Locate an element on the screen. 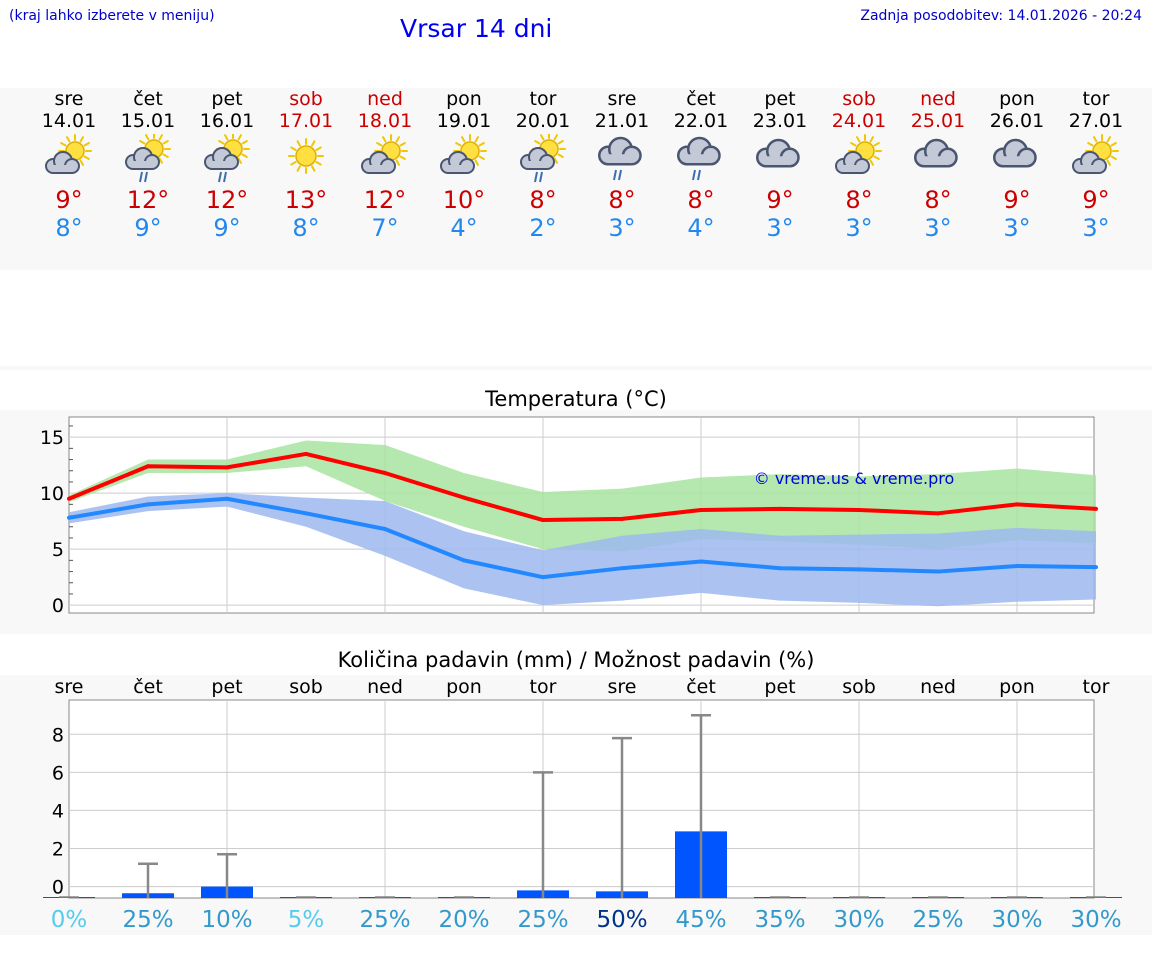  day-date: 18.01 is located at coordinates (385, 121).